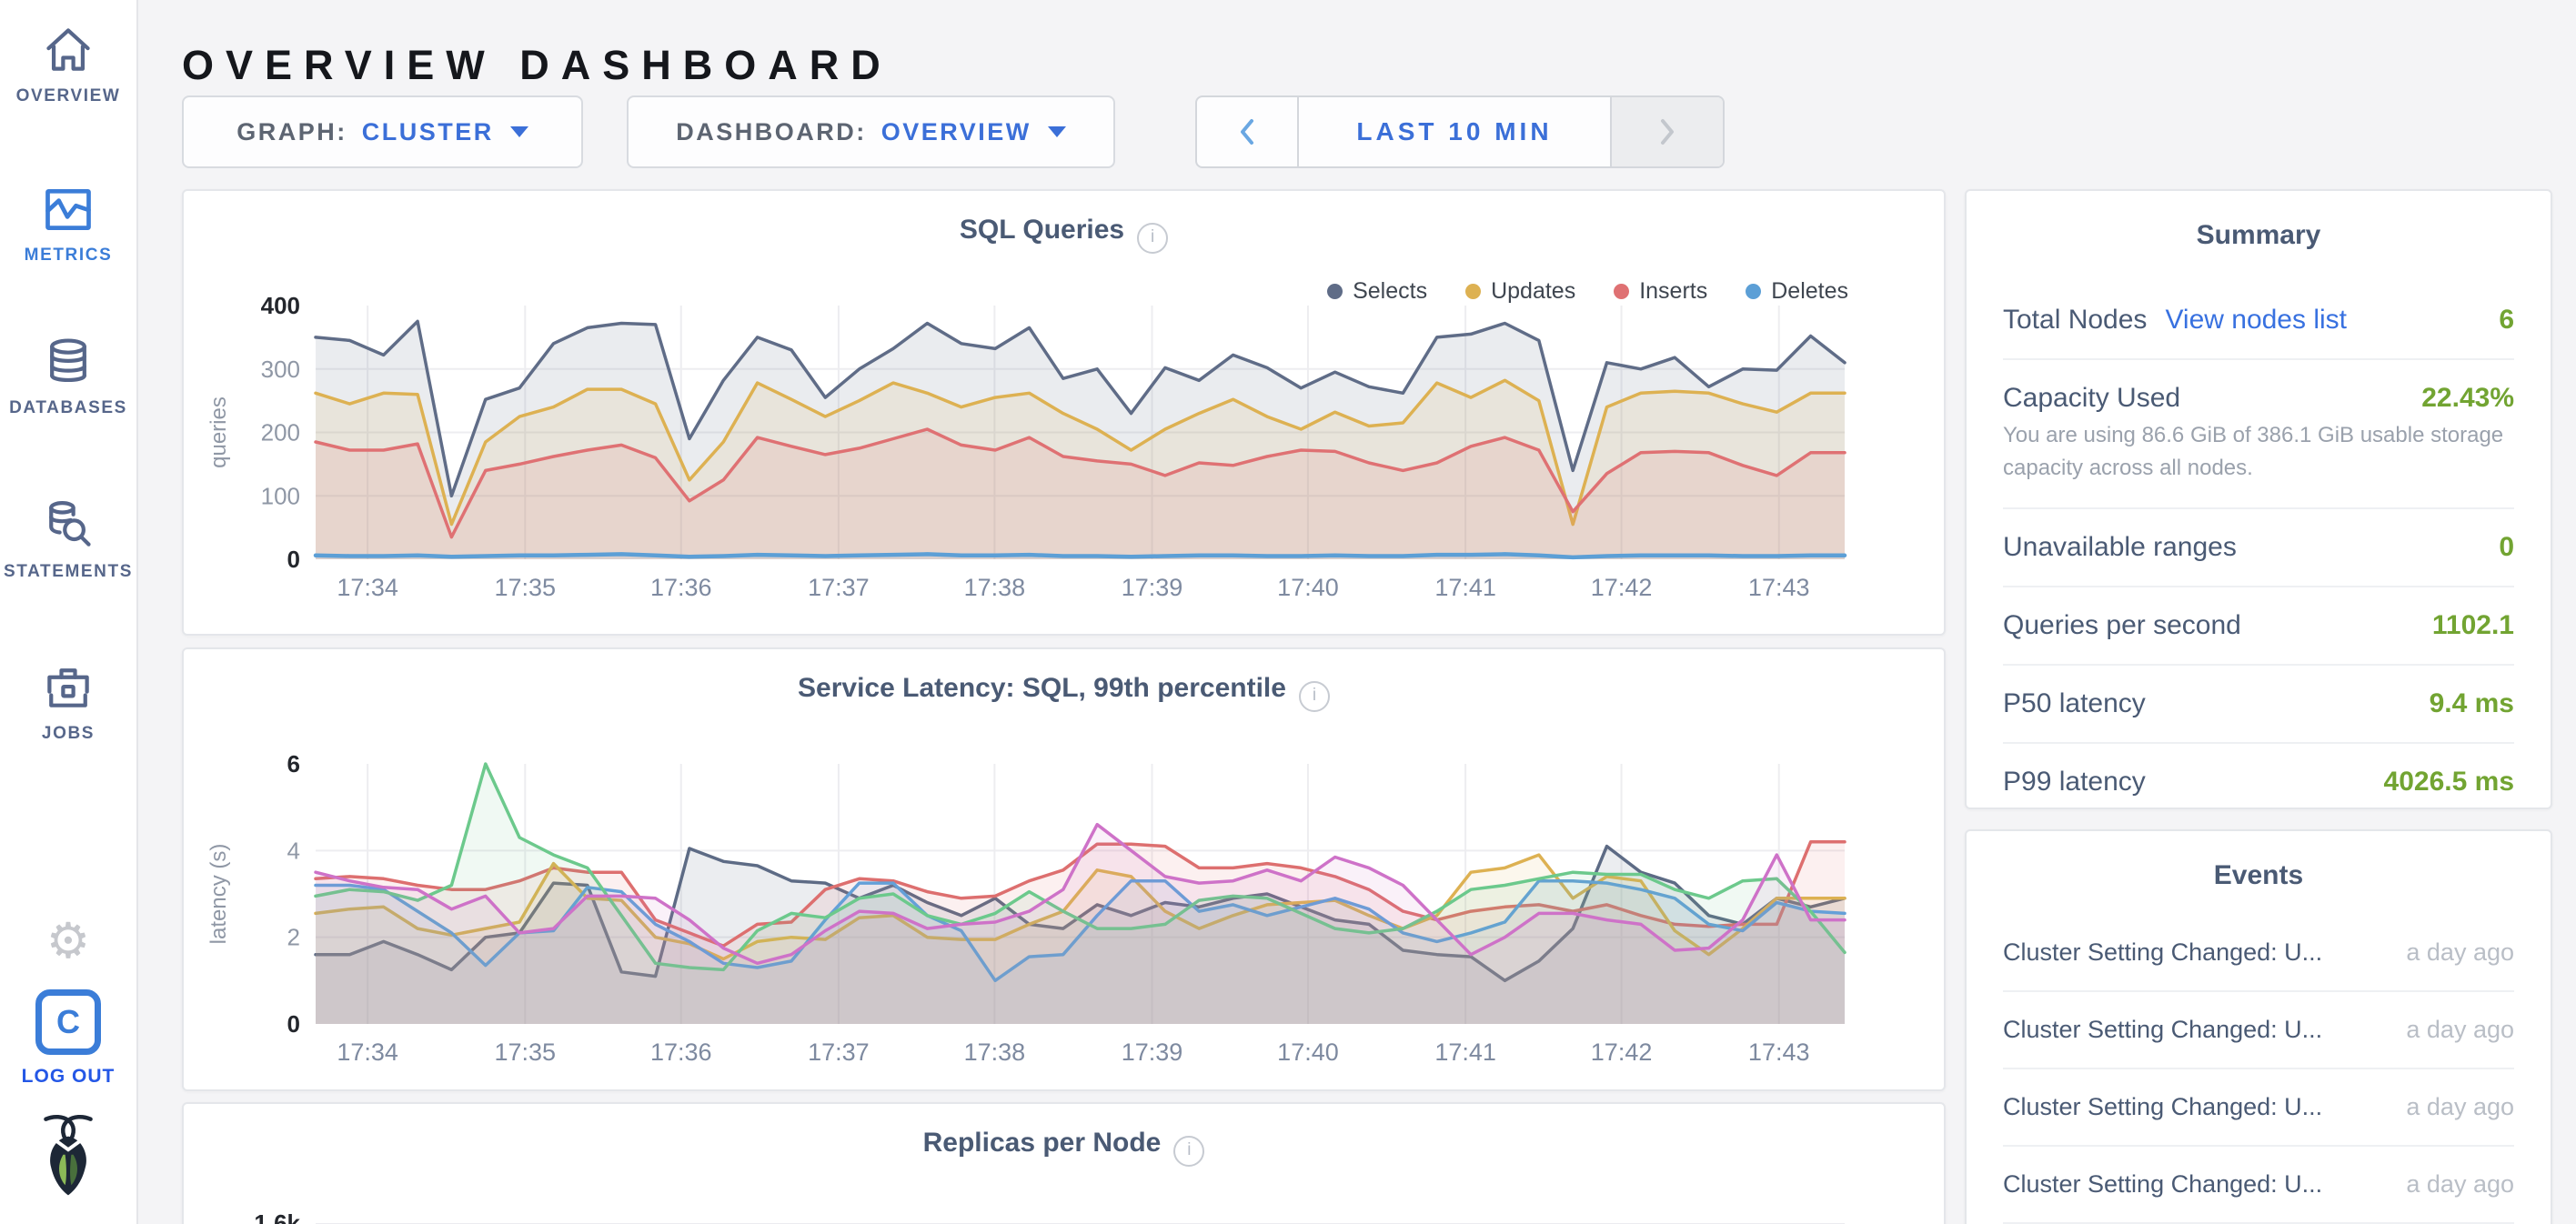 The width and height of the screenshot is (2576, 1224). I want to click on graph-dropdown-value: CLUSTER, so click(427, 131).